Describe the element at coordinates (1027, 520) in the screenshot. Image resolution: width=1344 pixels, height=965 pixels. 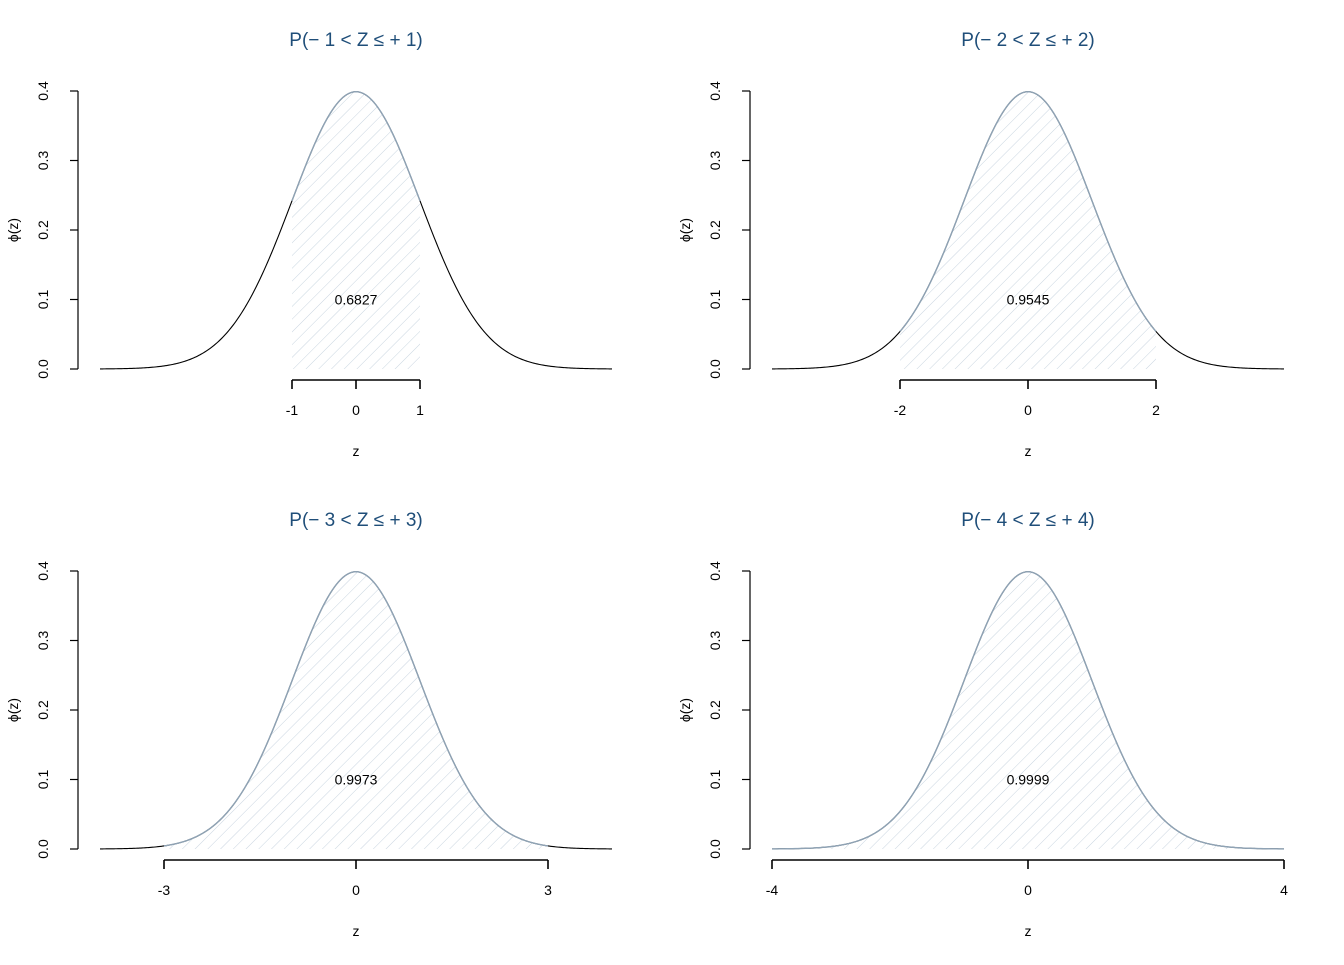
I see `panel-title: P(− 4 < Z ≤ + 4)` at that location.